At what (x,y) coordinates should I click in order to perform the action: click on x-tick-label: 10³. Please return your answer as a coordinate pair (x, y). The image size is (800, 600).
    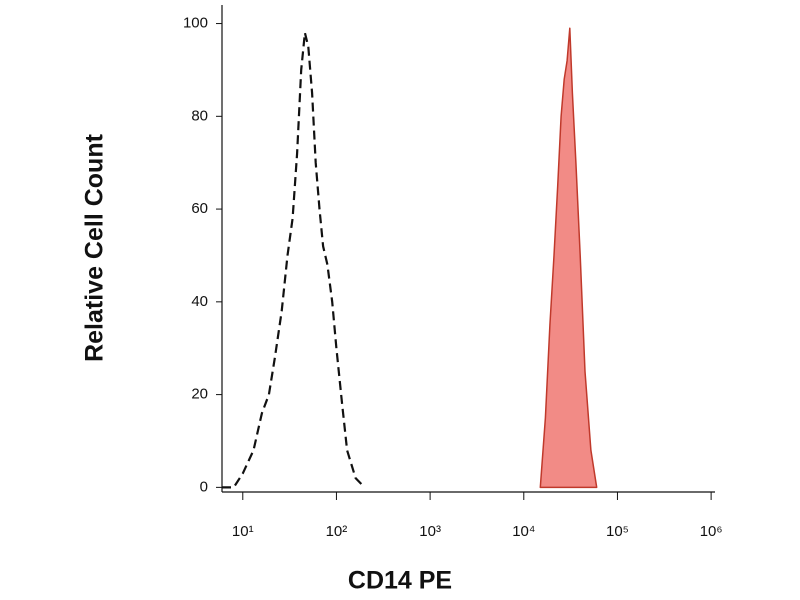
    Looking at the image, I should click on (430, 531).